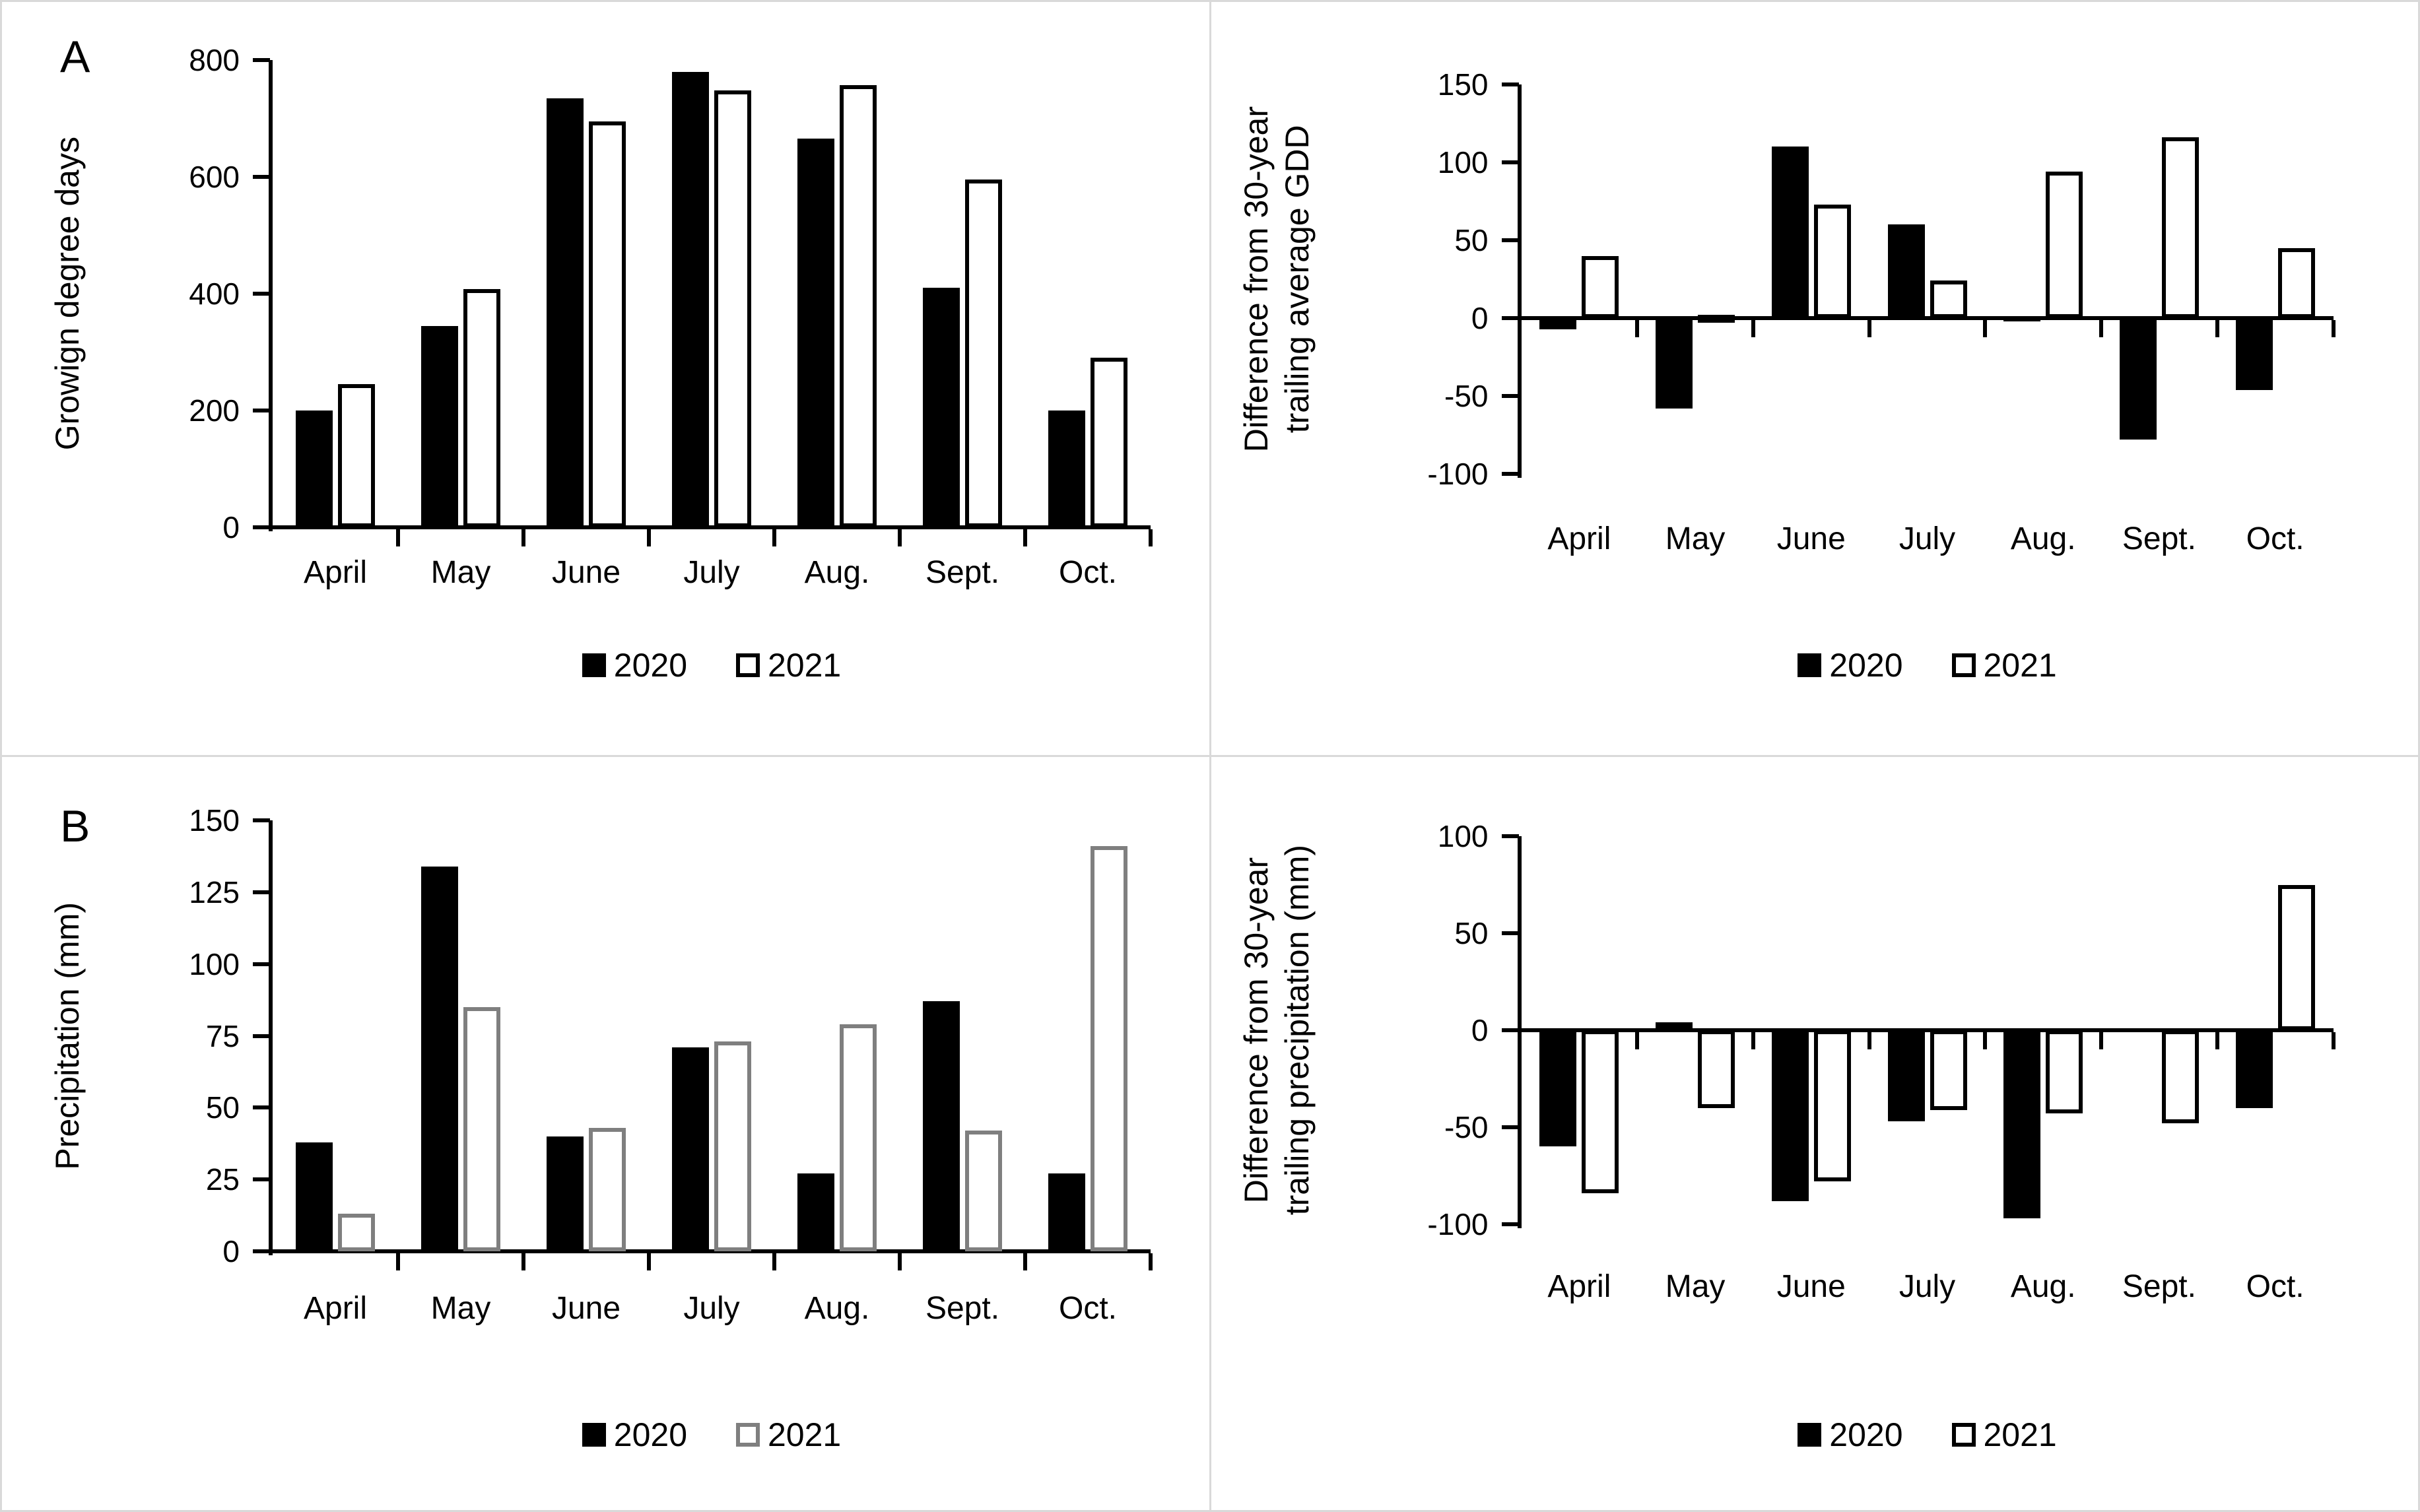 The width and height of the screenshot is (2420, 1512). I want to click on y-axis-title-line: Growign degree days, so click(67, 294).